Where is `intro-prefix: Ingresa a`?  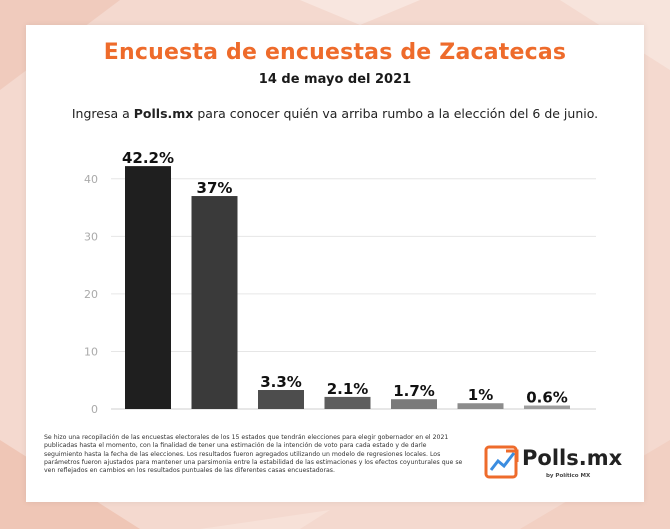 intro-prefix: Ingresa a is located at coordinates (102, 113).